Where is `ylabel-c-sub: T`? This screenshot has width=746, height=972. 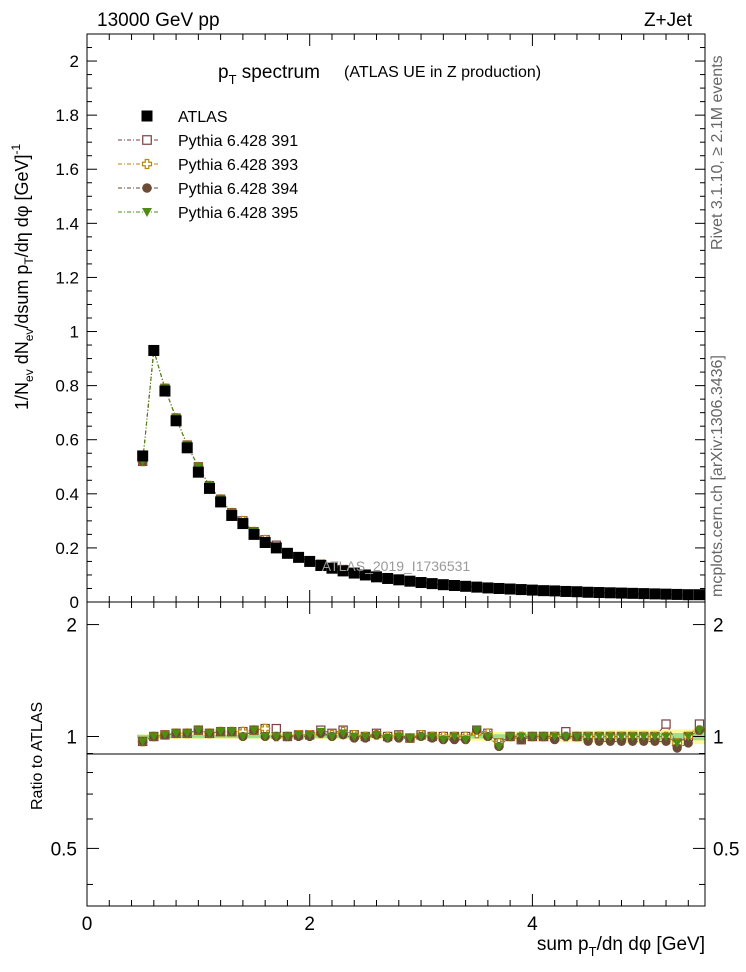 ylabel-c-sub: T is located at coordinates (29, 261).